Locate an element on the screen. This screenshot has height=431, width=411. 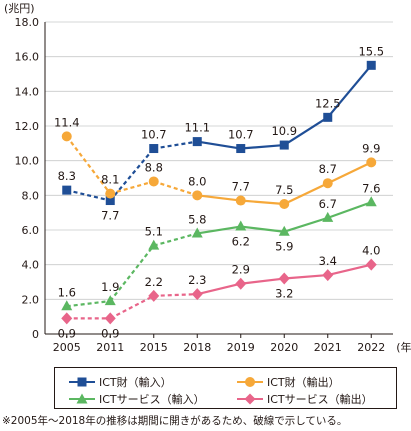
footnote: ※2005年～2018年の推移は期間に開きがあるため、破線で示している。 is located at coordinates (175, 421).